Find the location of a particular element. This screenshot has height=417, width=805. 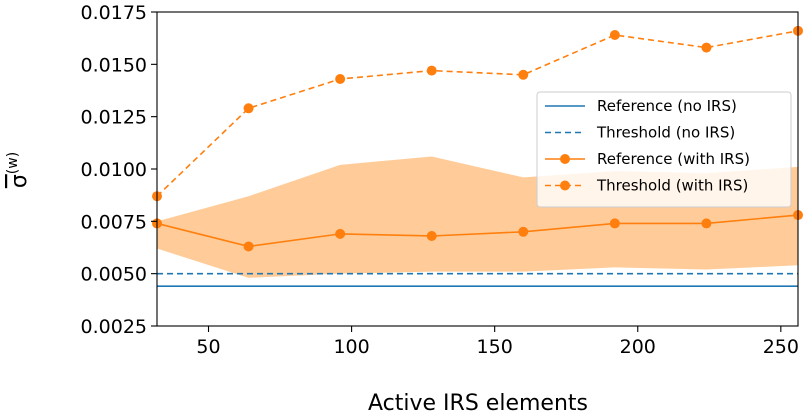

y-tick-label: 0.0150 is located at coordinates (114, 65).